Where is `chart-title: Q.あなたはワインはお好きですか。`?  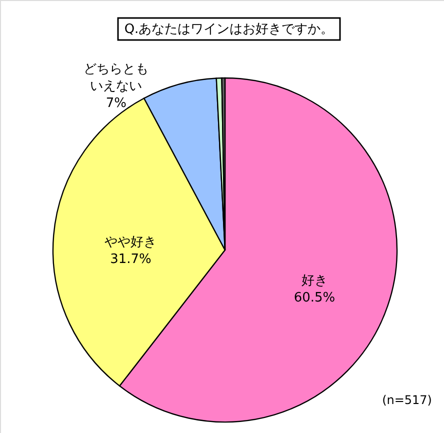
chart-title: Q.あなたはワインはお好きですか。 is located at coordinates (229, 29).